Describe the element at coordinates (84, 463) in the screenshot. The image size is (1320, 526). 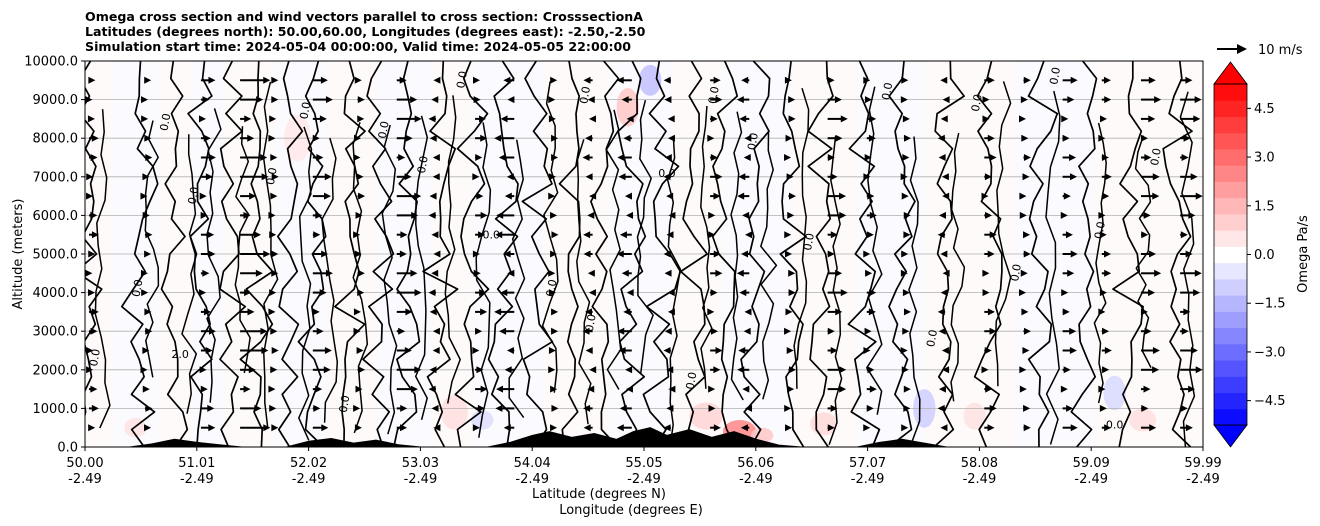
I see `x-tick-label-lat-0: 50.00` at that location.